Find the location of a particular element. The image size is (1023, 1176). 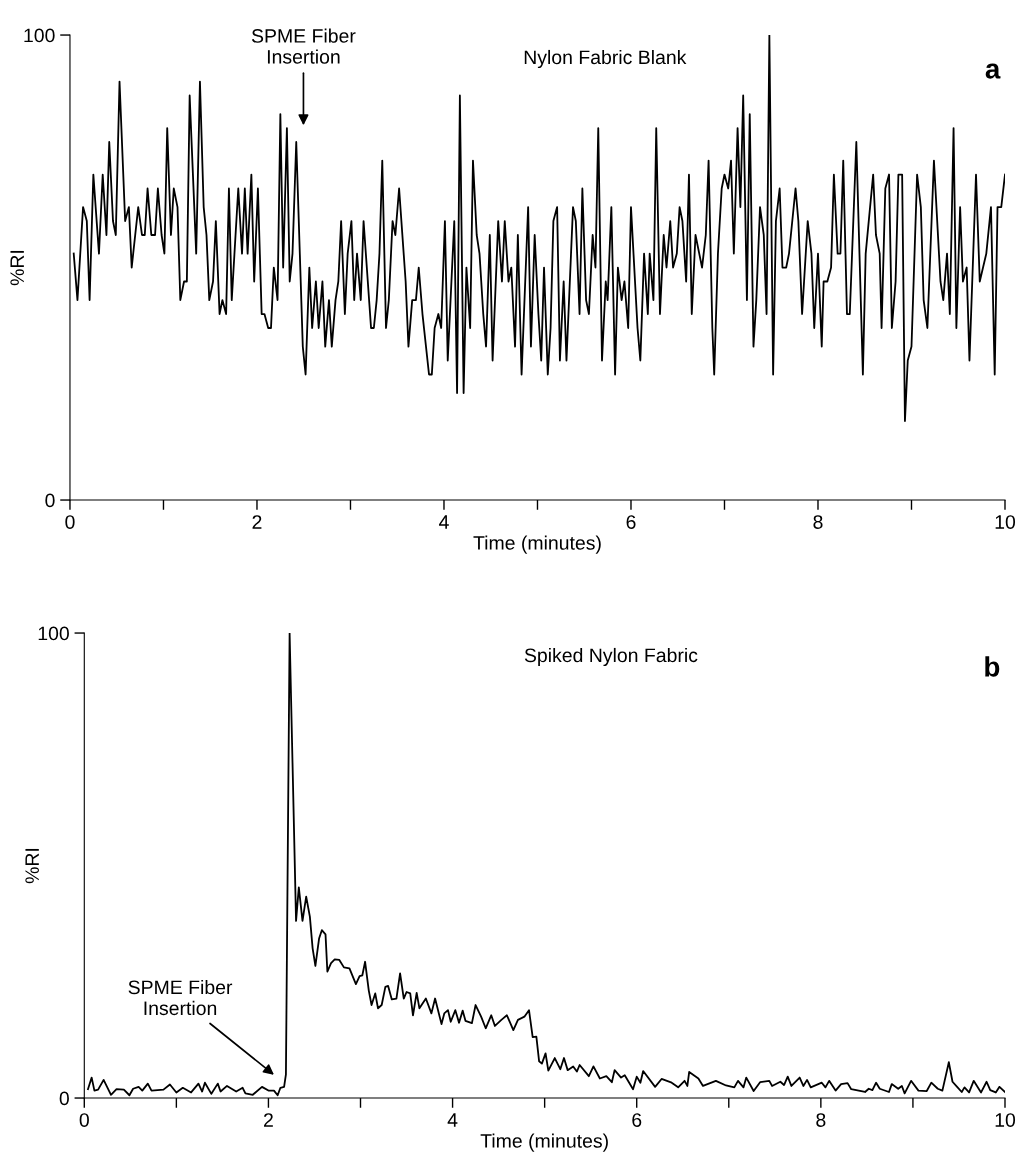

annotation: a is located at coordinates (993, 71).